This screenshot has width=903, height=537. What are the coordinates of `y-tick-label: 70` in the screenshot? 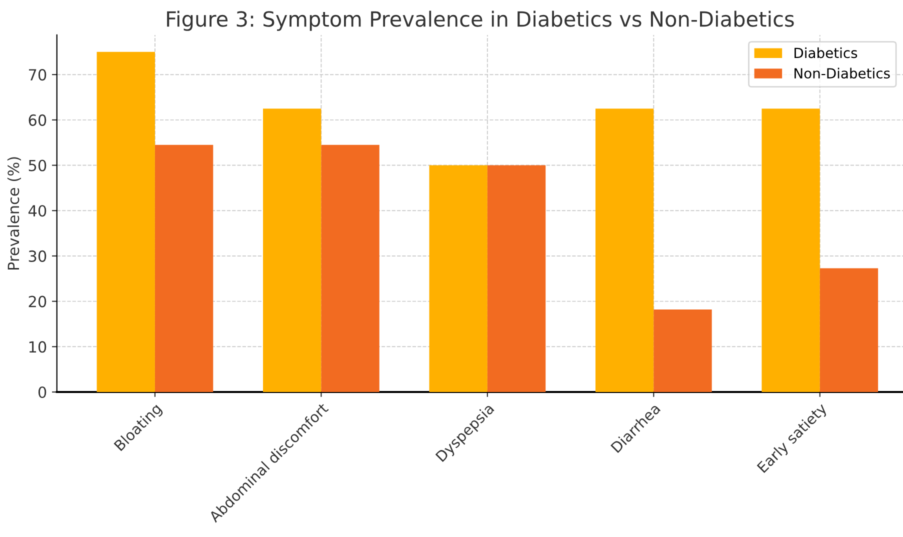 It's located at (37, 75).